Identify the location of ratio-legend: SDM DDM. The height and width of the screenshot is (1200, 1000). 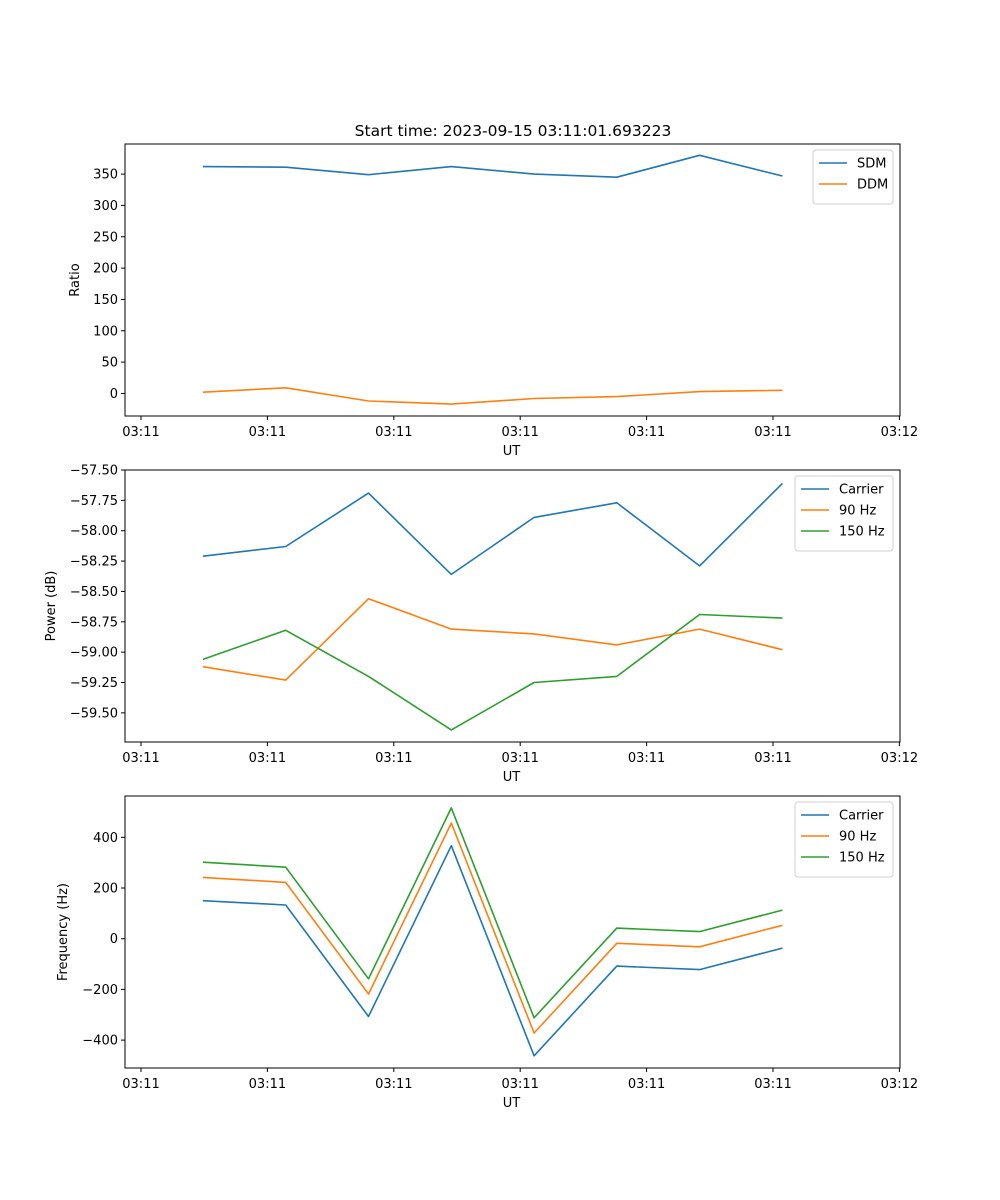
(853, 177).